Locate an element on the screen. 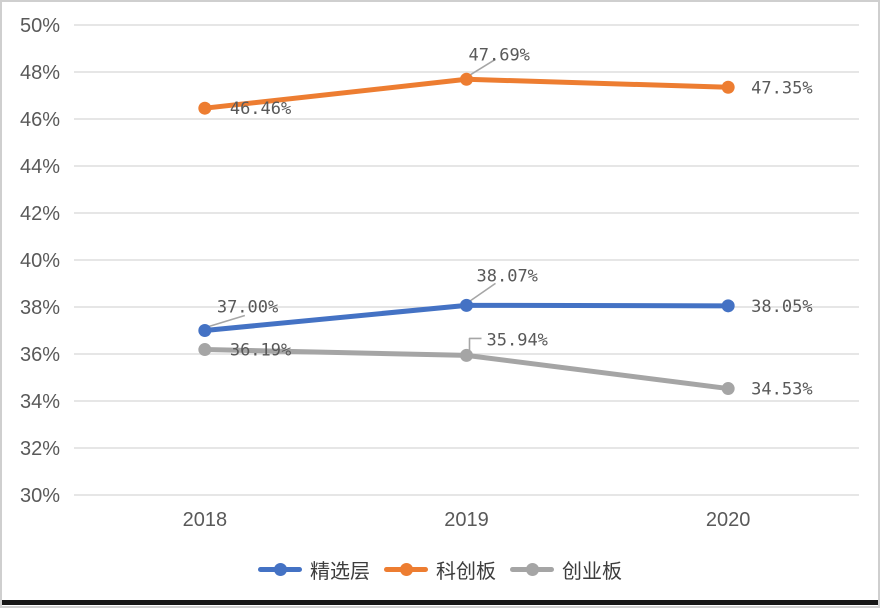 This screenshot has width=880, height=608. data-label: 47.35% is located at coordinates (781, 88).